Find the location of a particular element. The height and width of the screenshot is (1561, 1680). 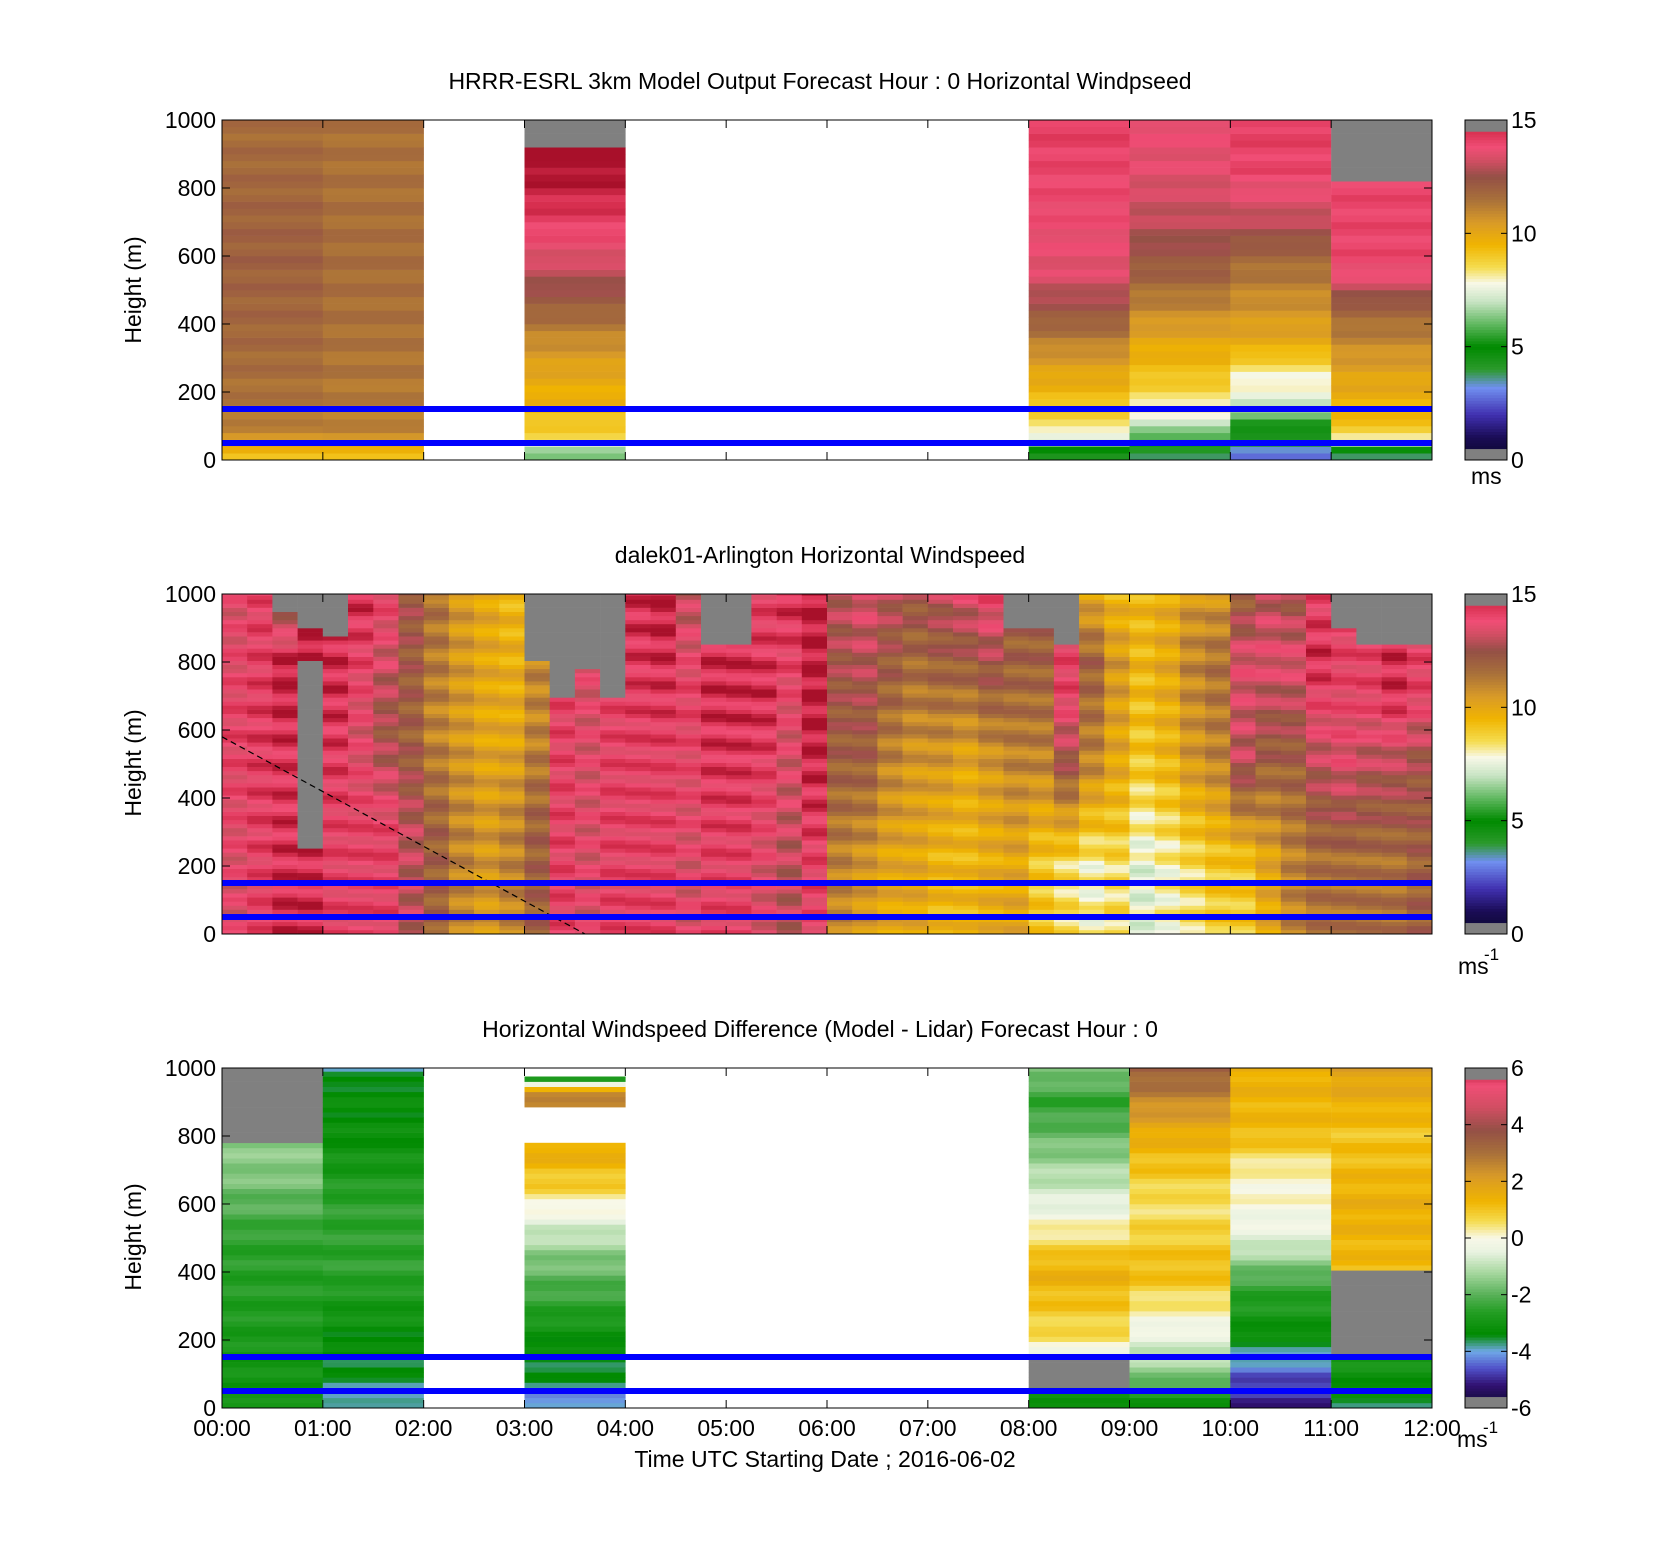

difference-y-label: Height (m) is located at coordinates (133, 1236).